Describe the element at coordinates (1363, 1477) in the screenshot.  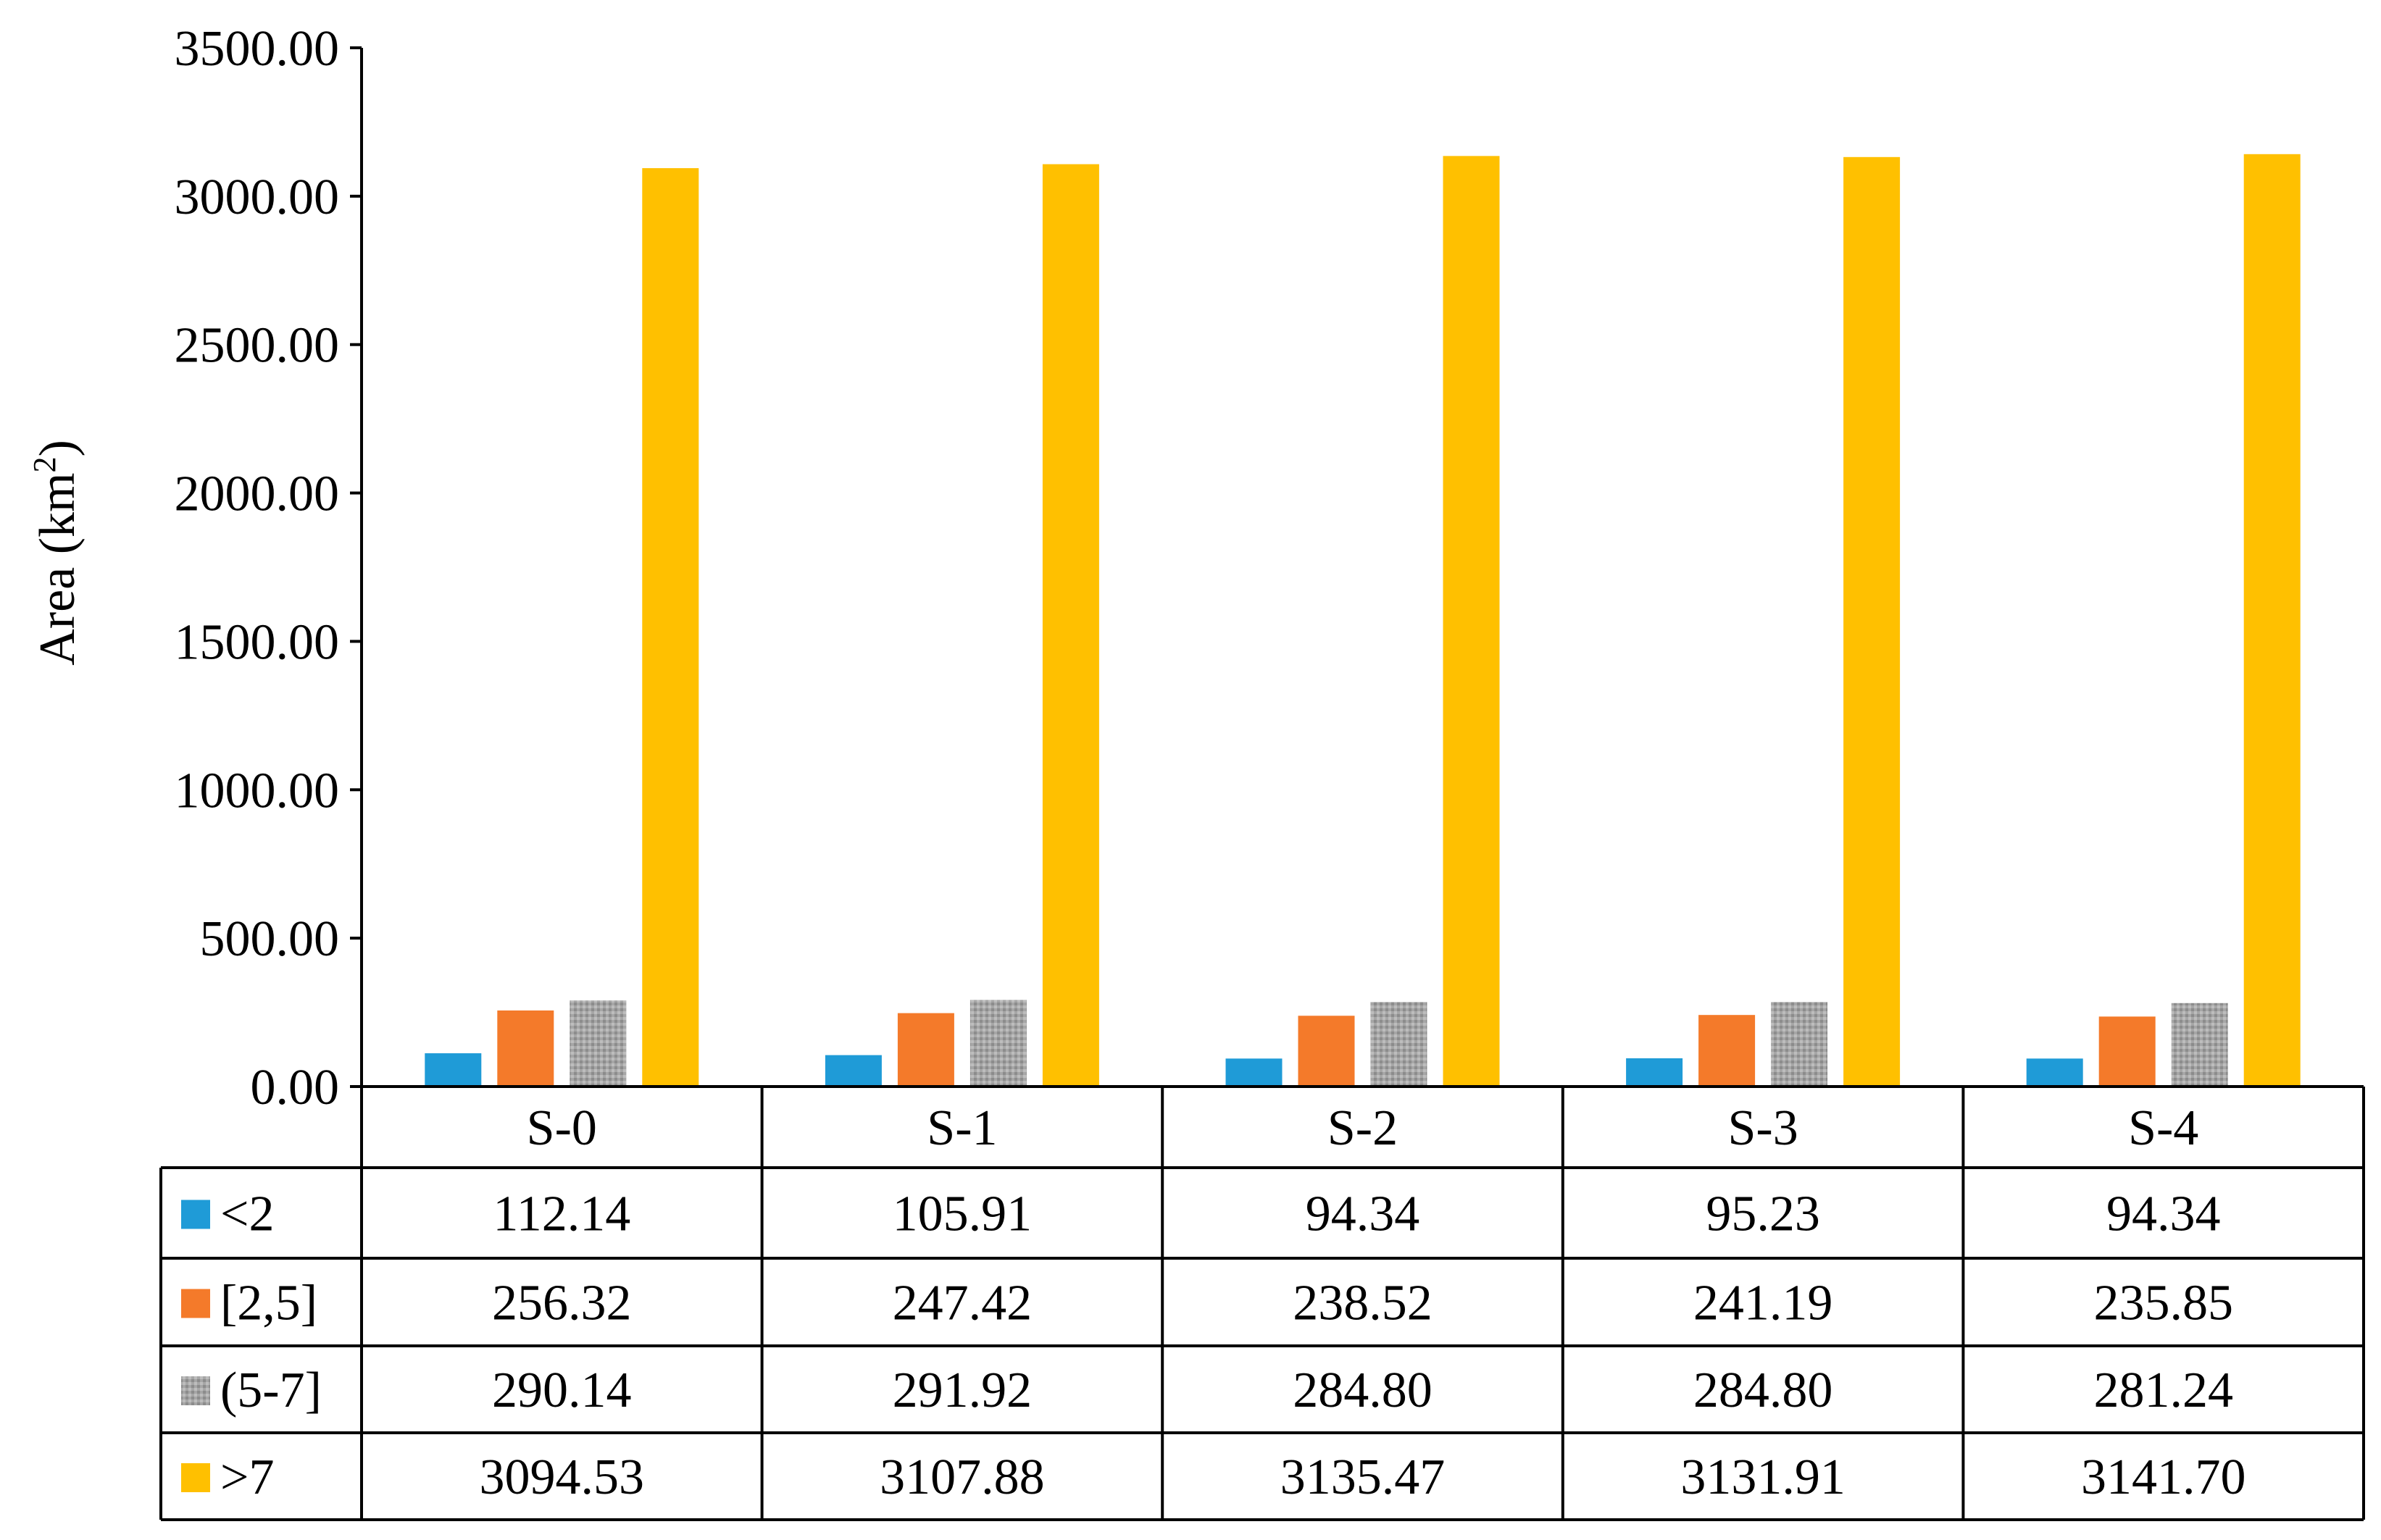
I see `data-label: 3135.47` at that location.